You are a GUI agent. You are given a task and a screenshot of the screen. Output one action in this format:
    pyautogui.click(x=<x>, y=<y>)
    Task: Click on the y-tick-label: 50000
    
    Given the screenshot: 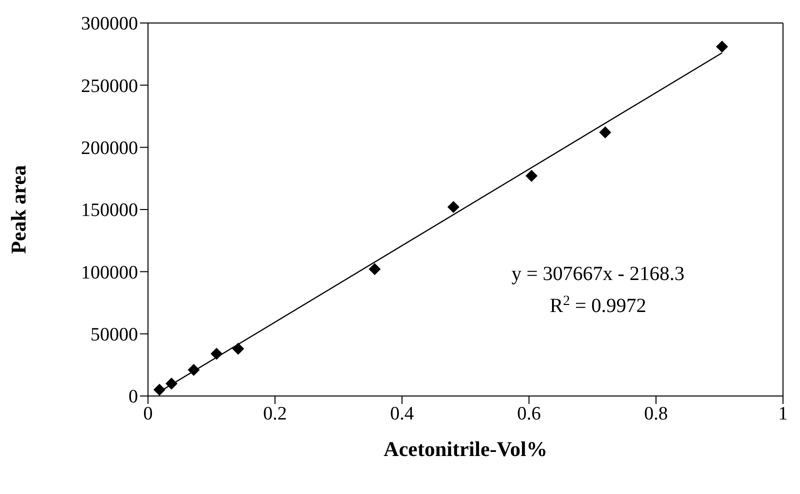 What is the action you would take?
    pyautogui.click(x=114, y=335)
    